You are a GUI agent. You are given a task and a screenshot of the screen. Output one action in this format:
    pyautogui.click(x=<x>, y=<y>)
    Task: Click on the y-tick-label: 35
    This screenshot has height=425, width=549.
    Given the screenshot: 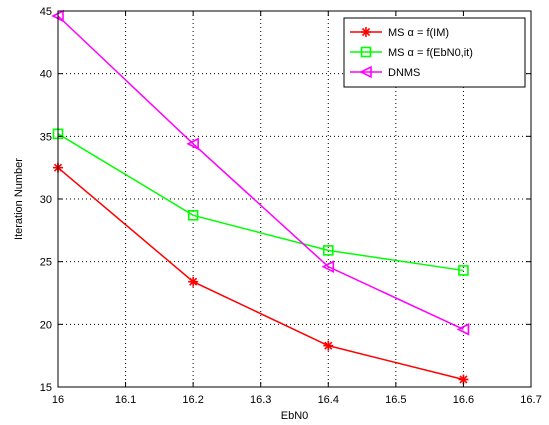 What is the action you would take?
    pyautogui.click(x=46, y=137)
    